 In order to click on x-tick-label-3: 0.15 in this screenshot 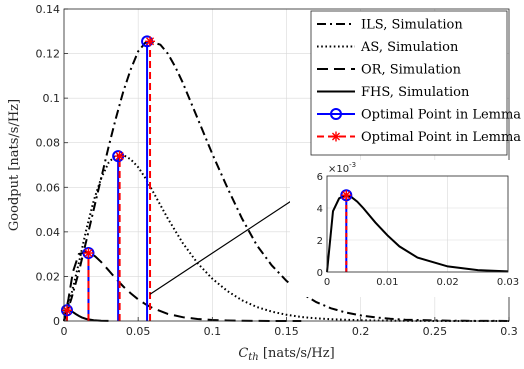, I will do `click(286, 331)`.